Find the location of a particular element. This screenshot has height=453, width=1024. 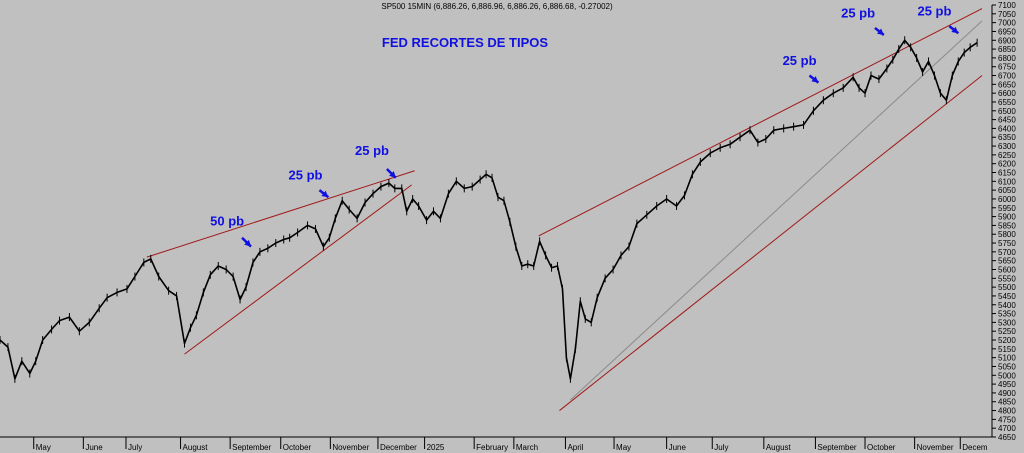

y-tick-label: 5250 is located at coordinates (1007, 331).